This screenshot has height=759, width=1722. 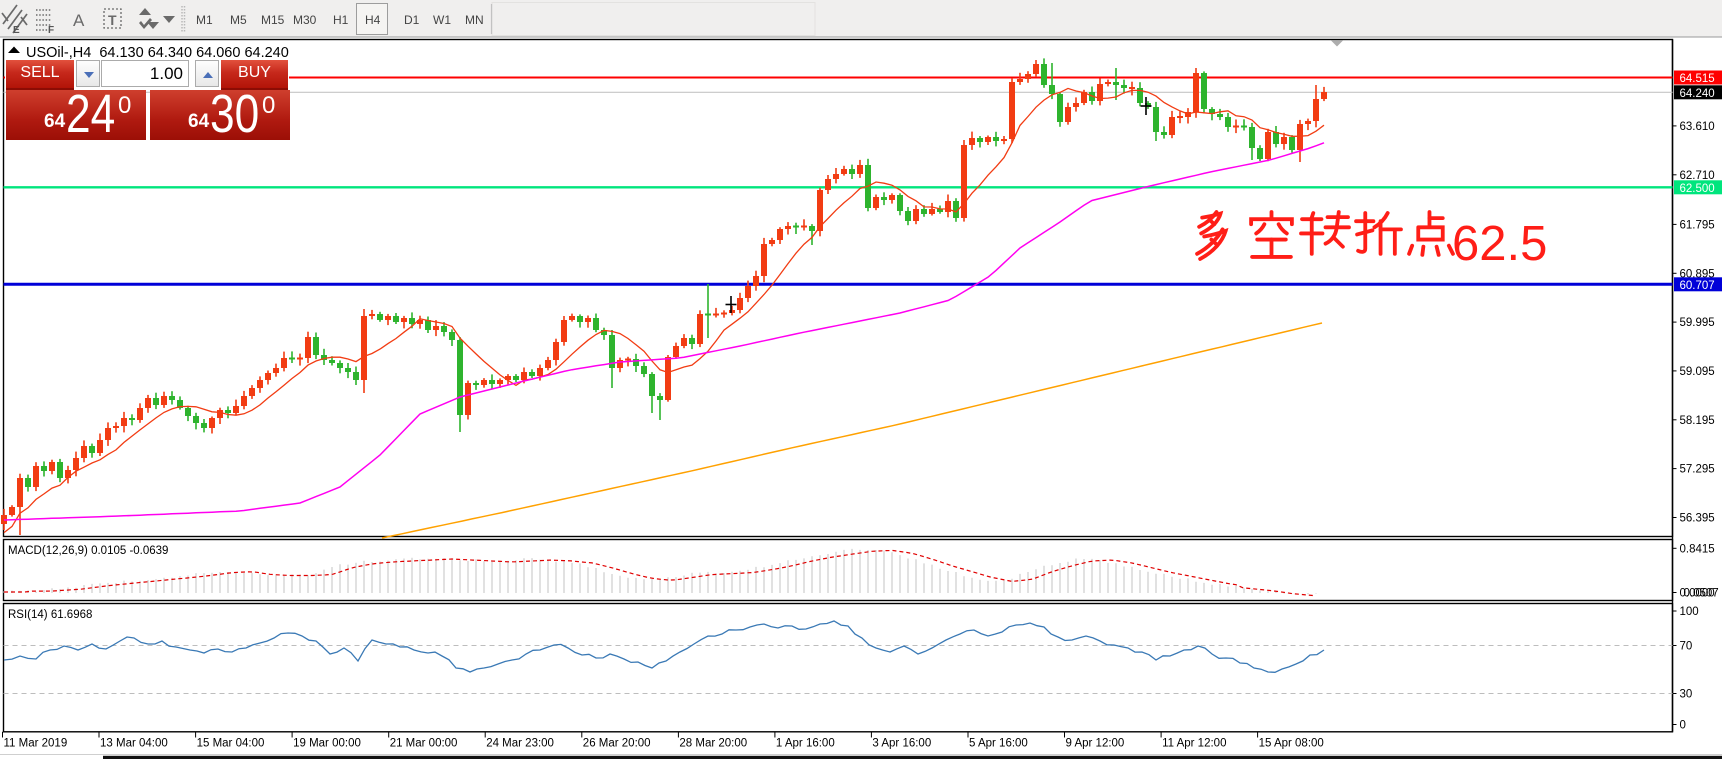 What do you see at coordinates (16, 30) in the screenshot?
I see `svg-text: E` at bounding box center [16, 30].